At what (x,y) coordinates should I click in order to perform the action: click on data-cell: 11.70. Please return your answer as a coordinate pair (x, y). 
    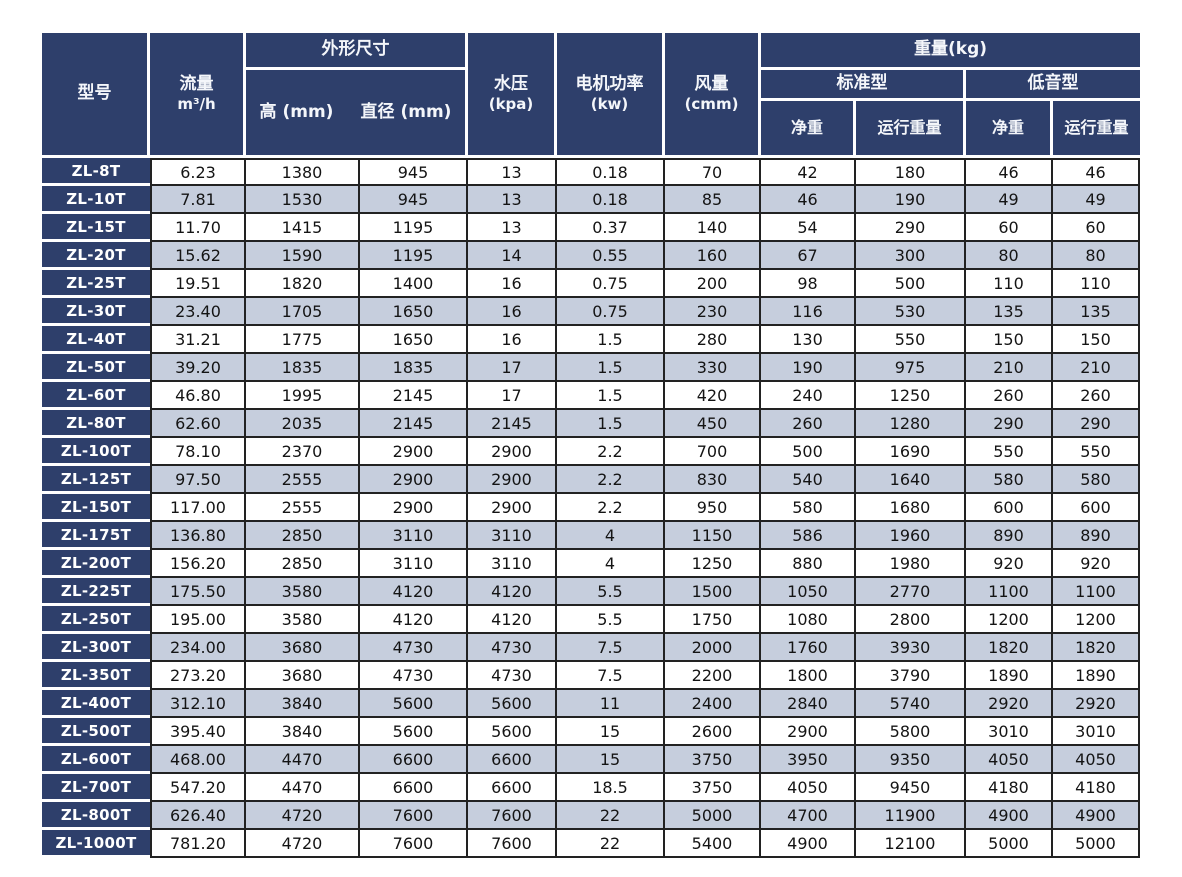
    Looking at the image, I should click on (198, 228).